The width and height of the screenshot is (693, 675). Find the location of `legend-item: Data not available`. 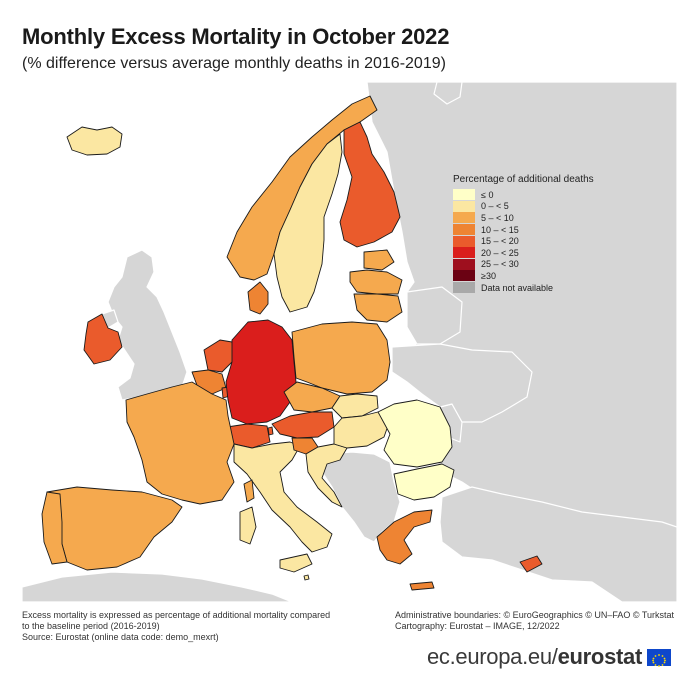

legend-item: Data not available is located at coordinates (523, 288).